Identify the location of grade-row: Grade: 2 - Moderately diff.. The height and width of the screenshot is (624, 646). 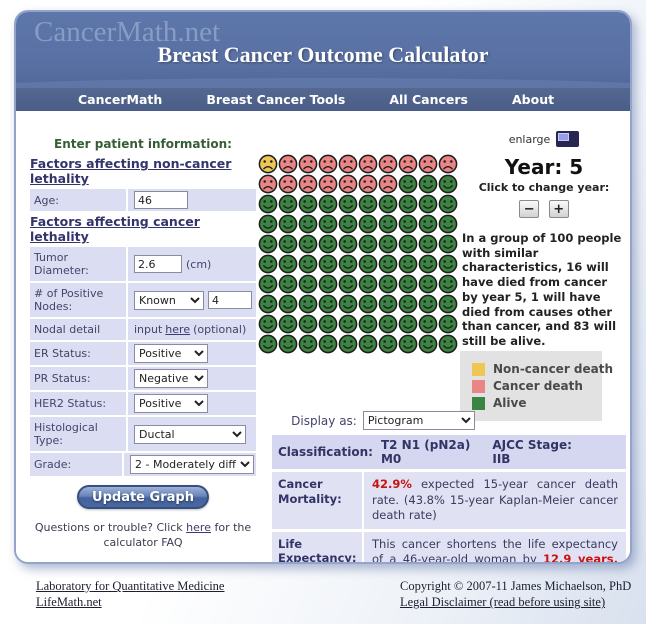
(143, 464).